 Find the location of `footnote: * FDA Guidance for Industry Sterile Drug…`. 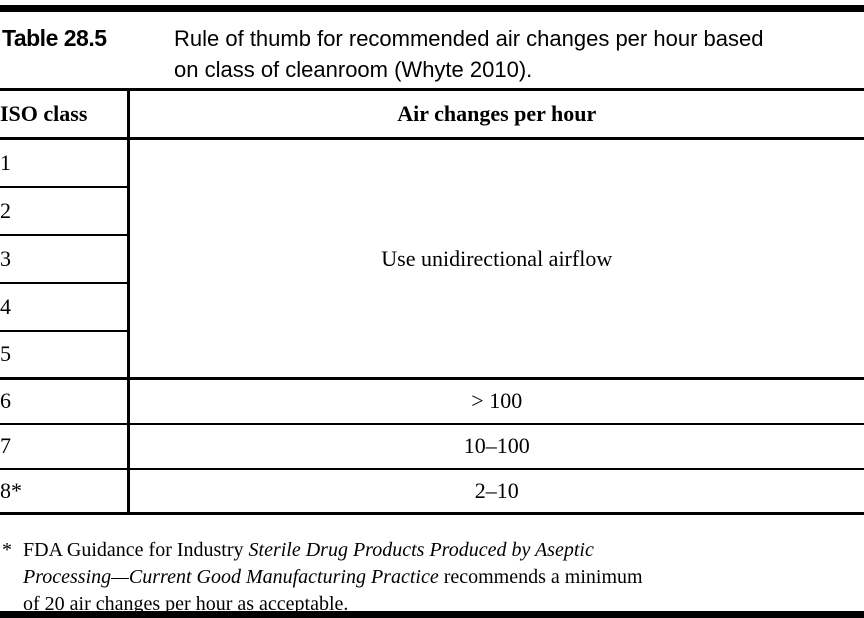

footnote: * FDA Guidance for Industry Sterile Drug… is located at coordinates (422, 577).